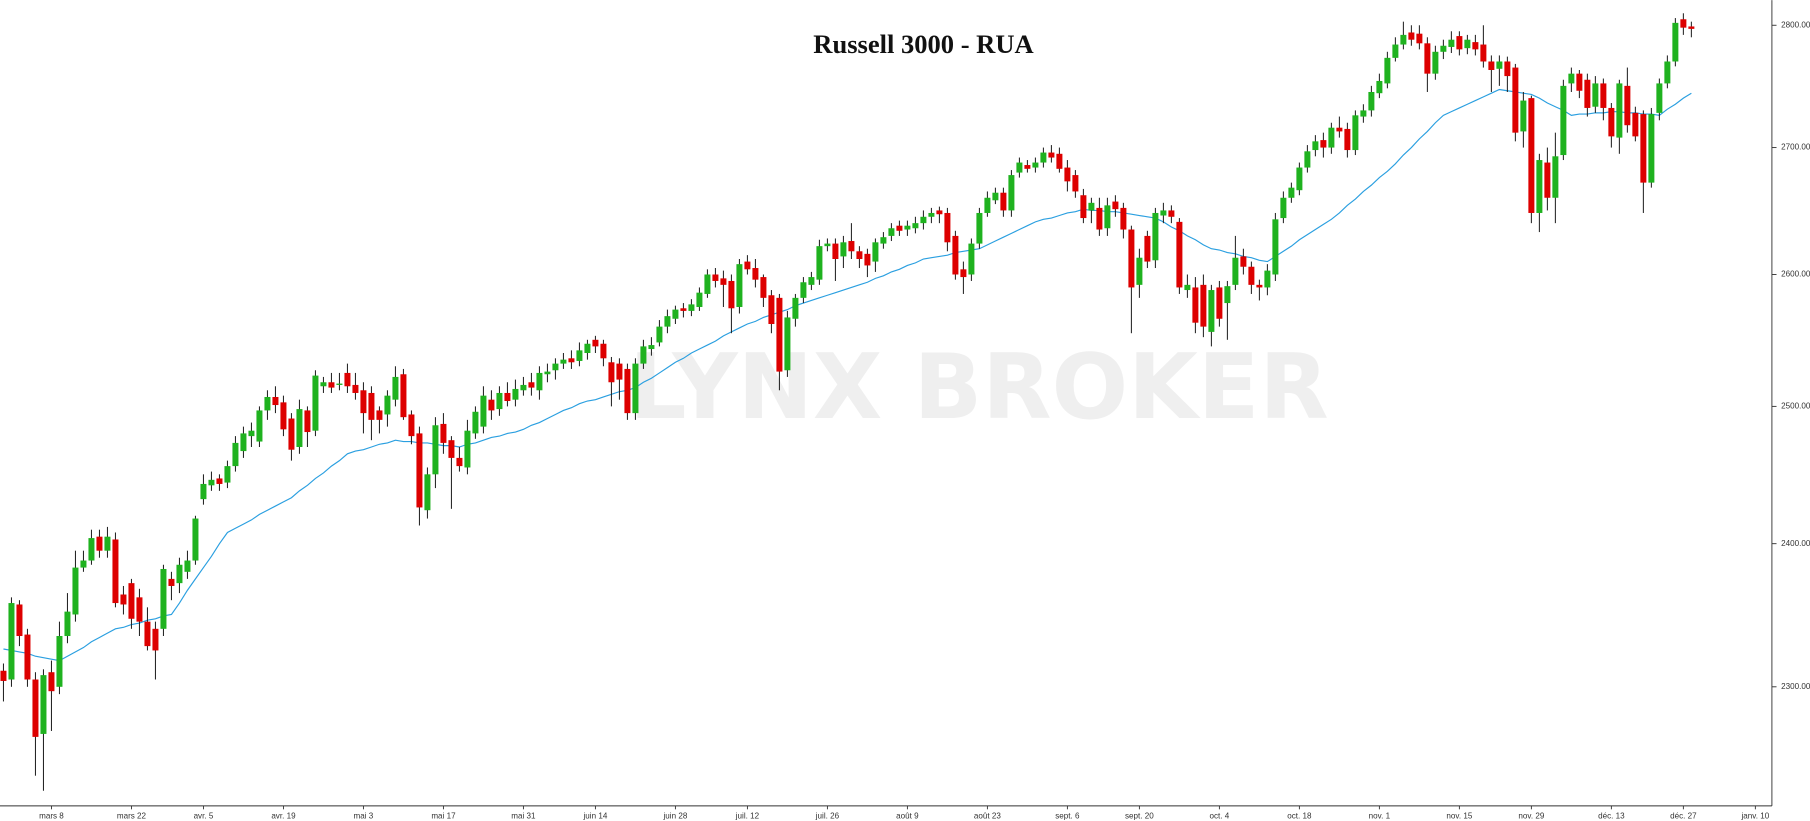 Image resolution: width=1810 pixels, height=821 pixels. I want to click on x-tick-label: sept. 20, so click(1139, 815).